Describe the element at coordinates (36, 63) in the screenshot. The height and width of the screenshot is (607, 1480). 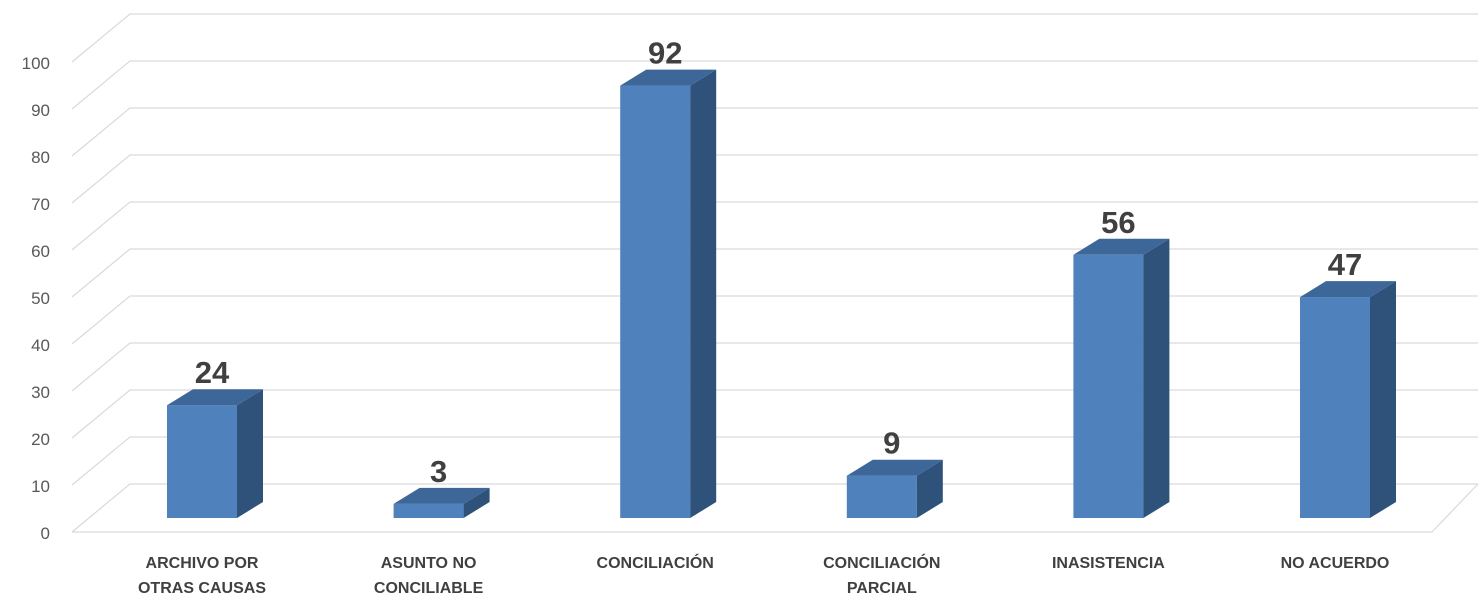
I see `y-tick-label: 100` at that location.